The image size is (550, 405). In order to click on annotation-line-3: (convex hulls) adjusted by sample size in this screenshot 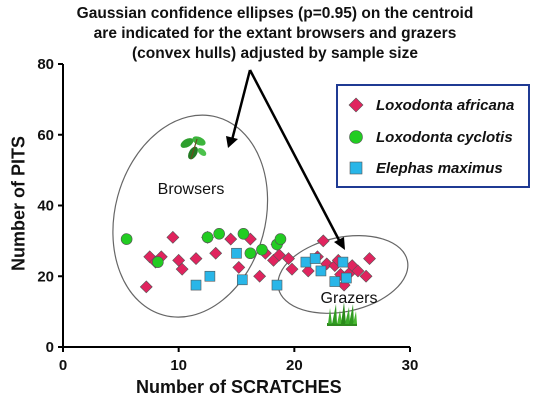, I will do `click(275, 53)`.